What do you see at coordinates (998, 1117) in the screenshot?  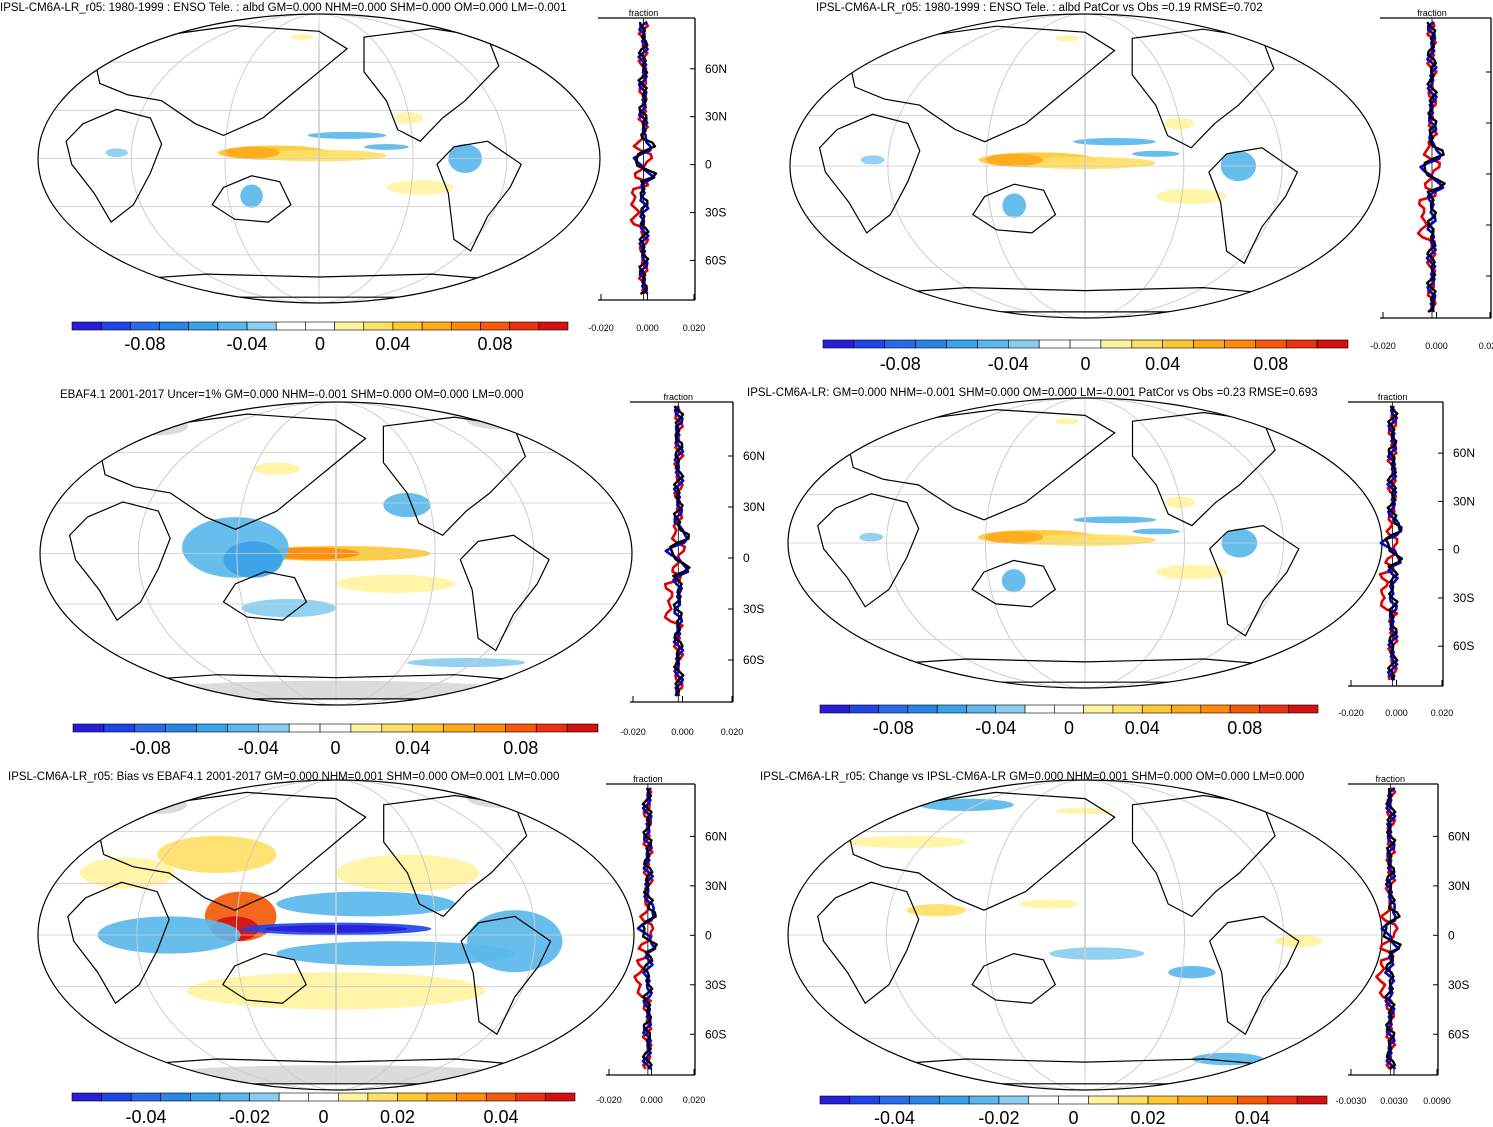 I see `colorbar-tick-label: -0.02` at bounding box center [998, 1117].